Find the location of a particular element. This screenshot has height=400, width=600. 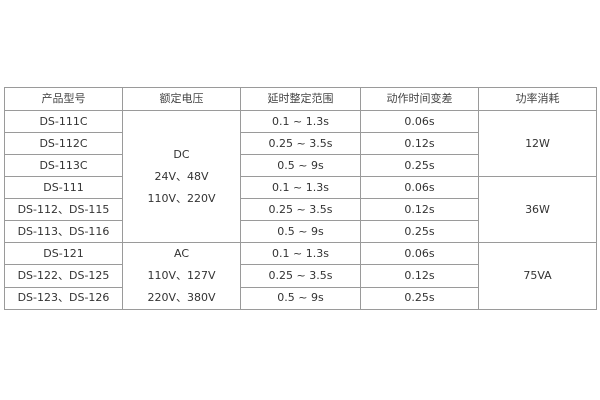

voltage-line: DC is located at coordinates (181, 154).